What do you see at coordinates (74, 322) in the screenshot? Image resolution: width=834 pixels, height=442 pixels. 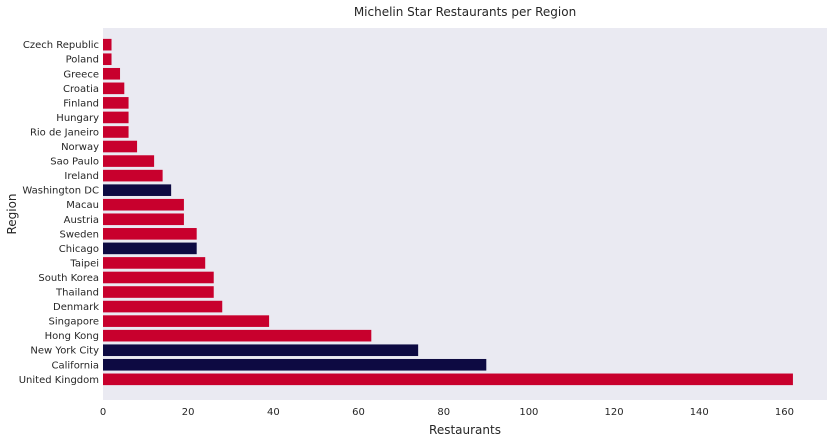 I see `y-tick-label: Singapore` at bounding box center [74, 322].